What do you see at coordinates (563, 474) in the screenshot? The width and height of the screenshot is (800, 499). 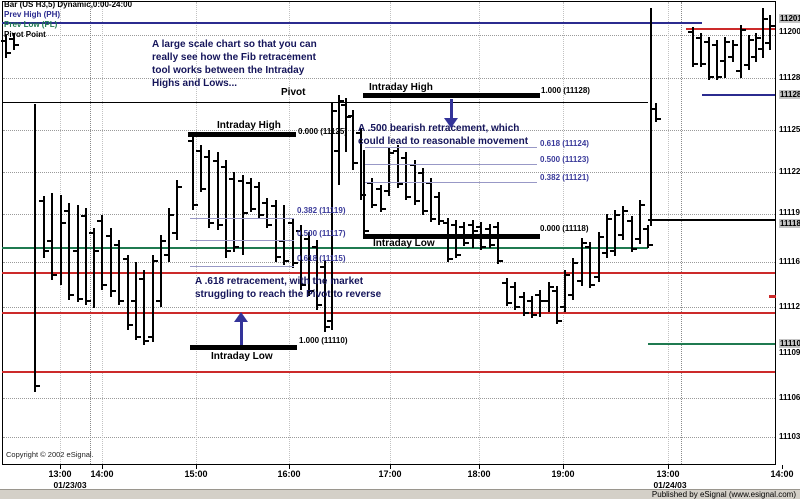 I see `axis-time-label: 19:00` at bounding box center [563, 474].